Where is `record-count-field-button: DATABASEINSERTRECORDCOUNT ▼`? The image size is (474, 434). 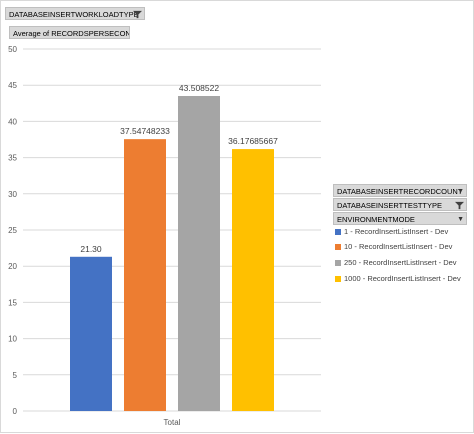 record-count-field-button: DATABASEINSERTRECORDCOUNT ▼ is located at coordinates (400, 190).